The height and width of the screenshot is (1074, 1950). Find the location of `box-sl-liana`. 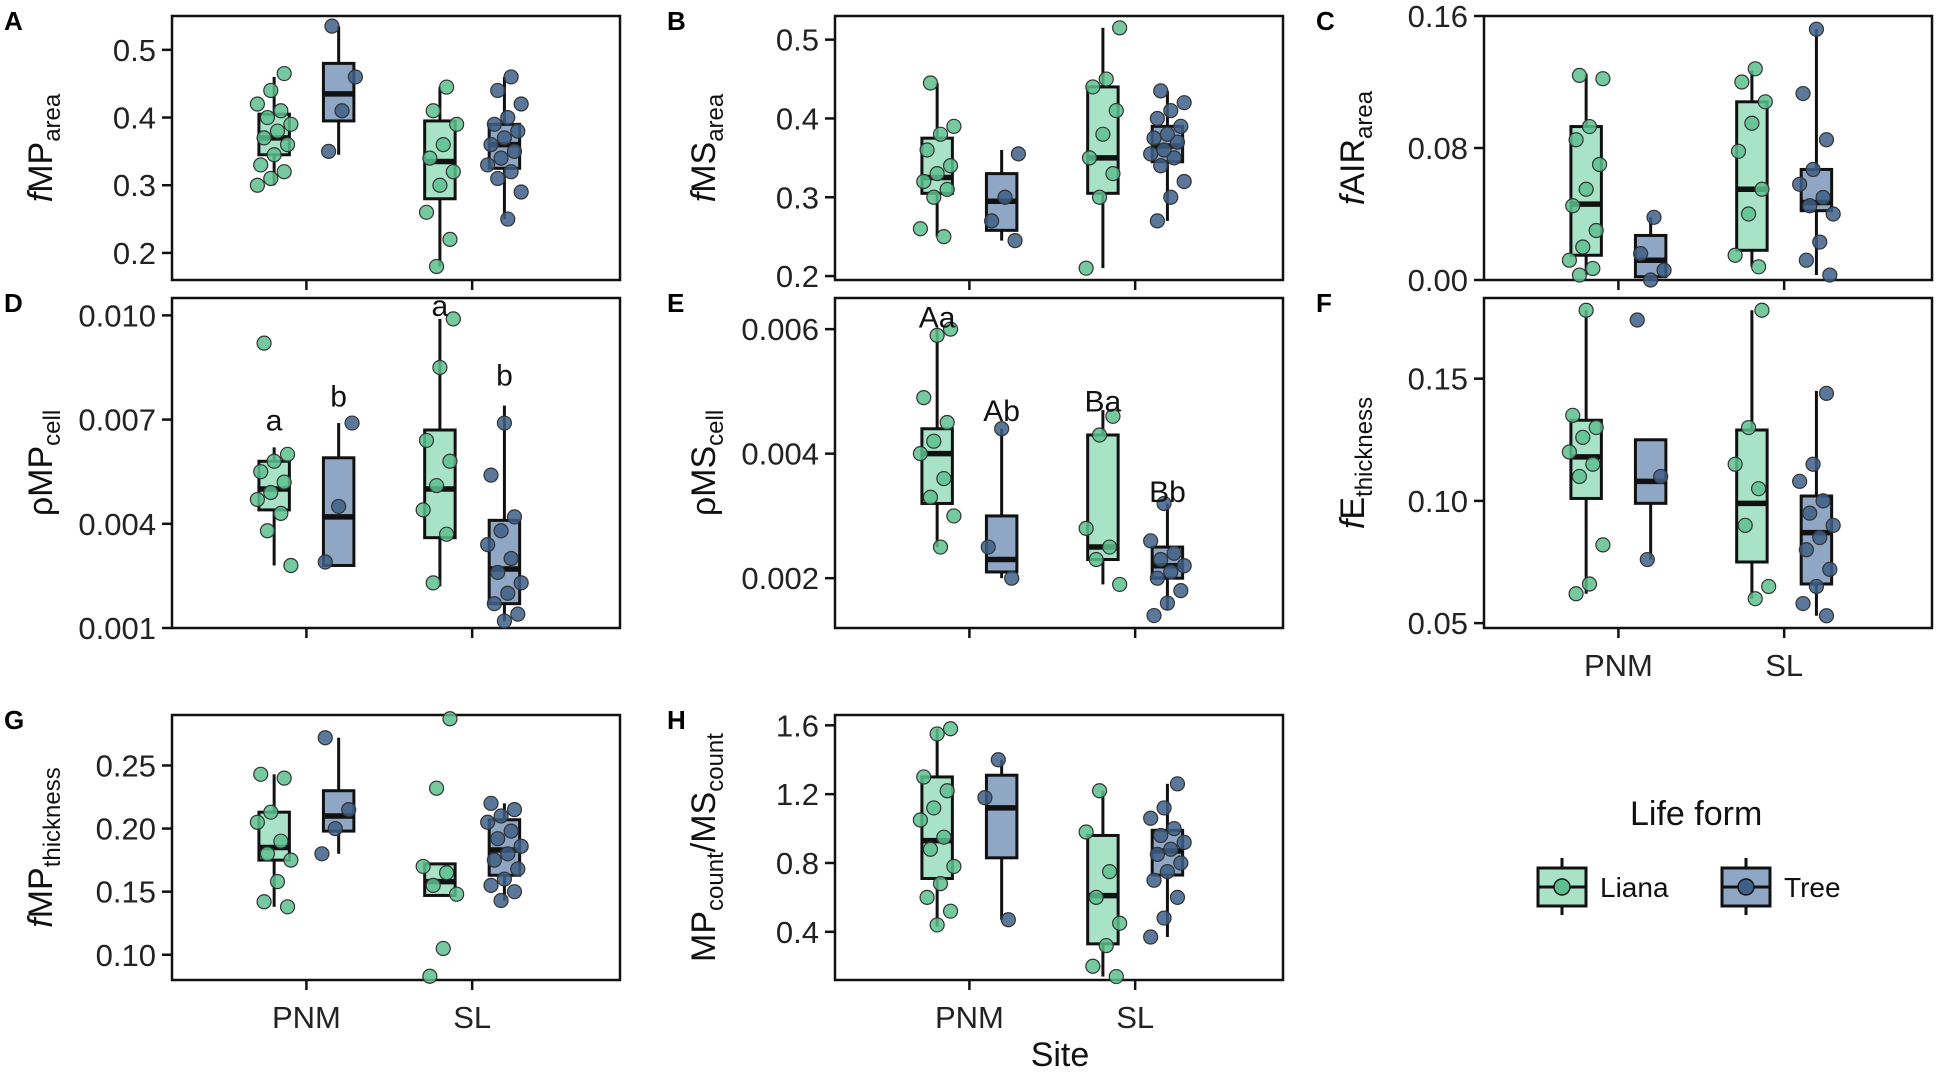

box-sl-liana is located at coordinates (1103, 884).